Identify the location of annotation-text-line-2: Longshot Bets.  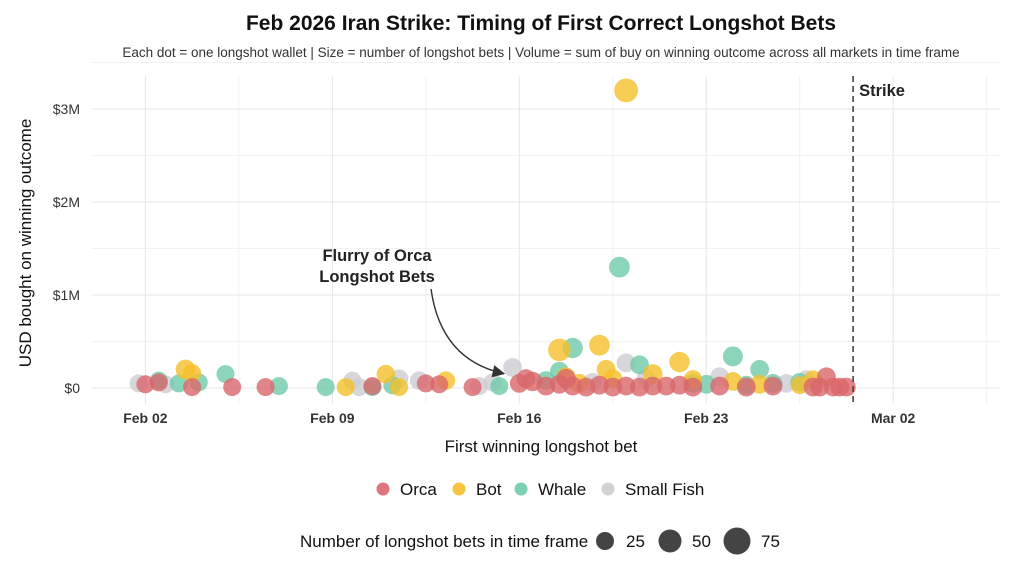
(377, 277).